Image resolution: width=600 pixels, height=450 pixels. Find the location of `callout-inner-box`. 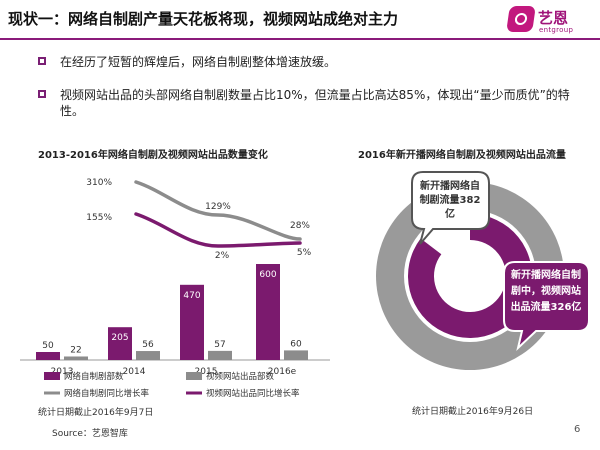

callout-inner-box is located at coordinates (546, 306).